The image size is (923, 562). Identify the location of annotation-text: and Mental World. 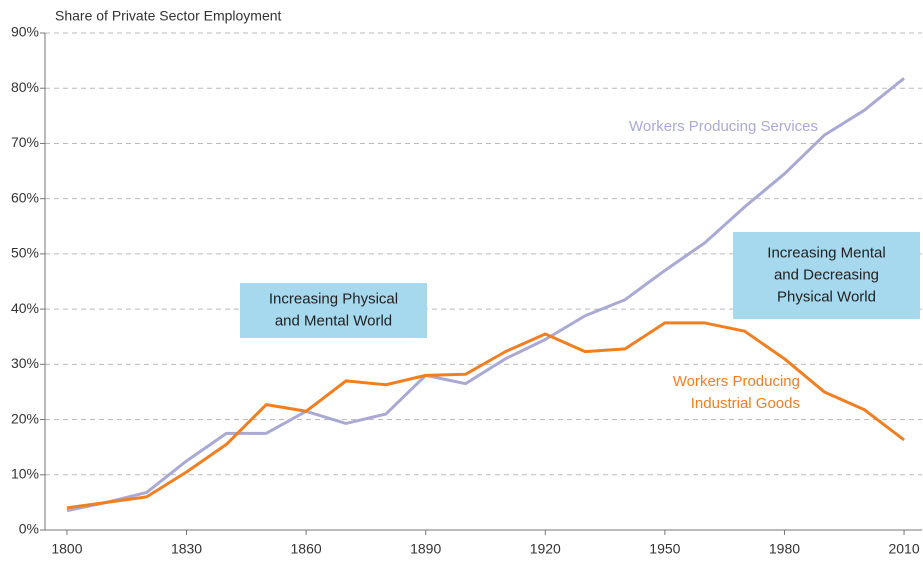
(333, 320).